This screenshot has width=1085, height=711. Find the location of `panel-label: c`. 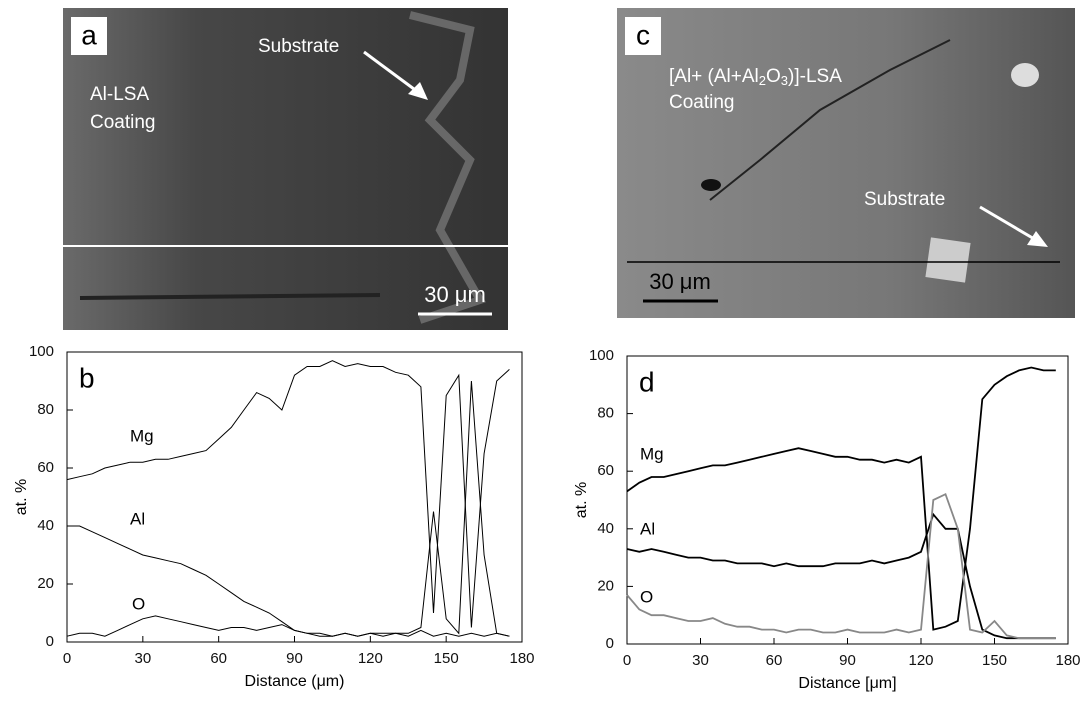

panel-label: c is located at coordinates (643, 34).